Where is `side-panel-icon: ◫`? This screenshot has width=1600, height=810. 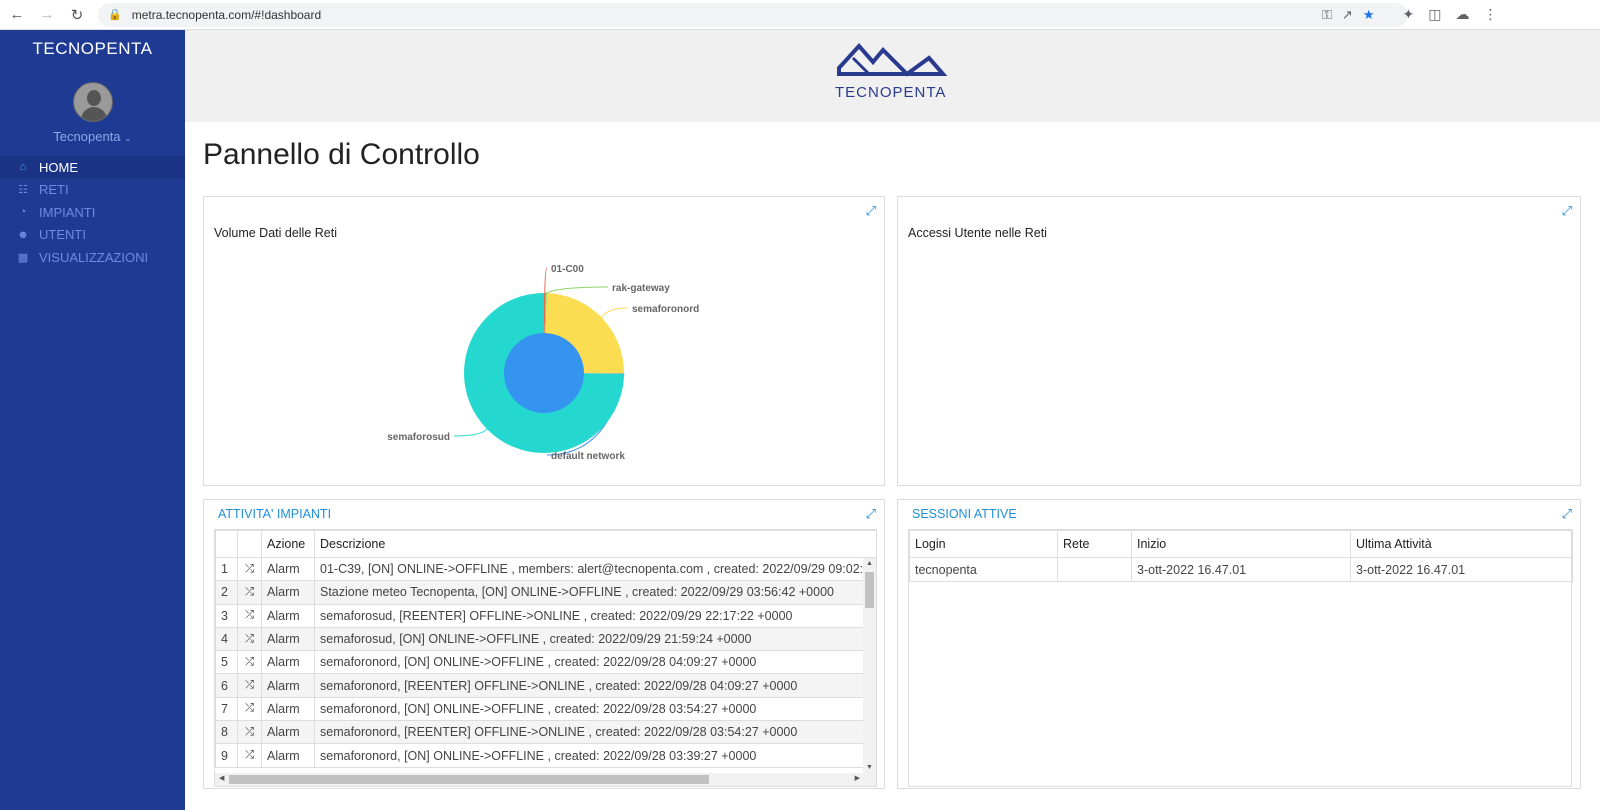
side-panel-icon: ◫ is located at coordinates (1435, 14).